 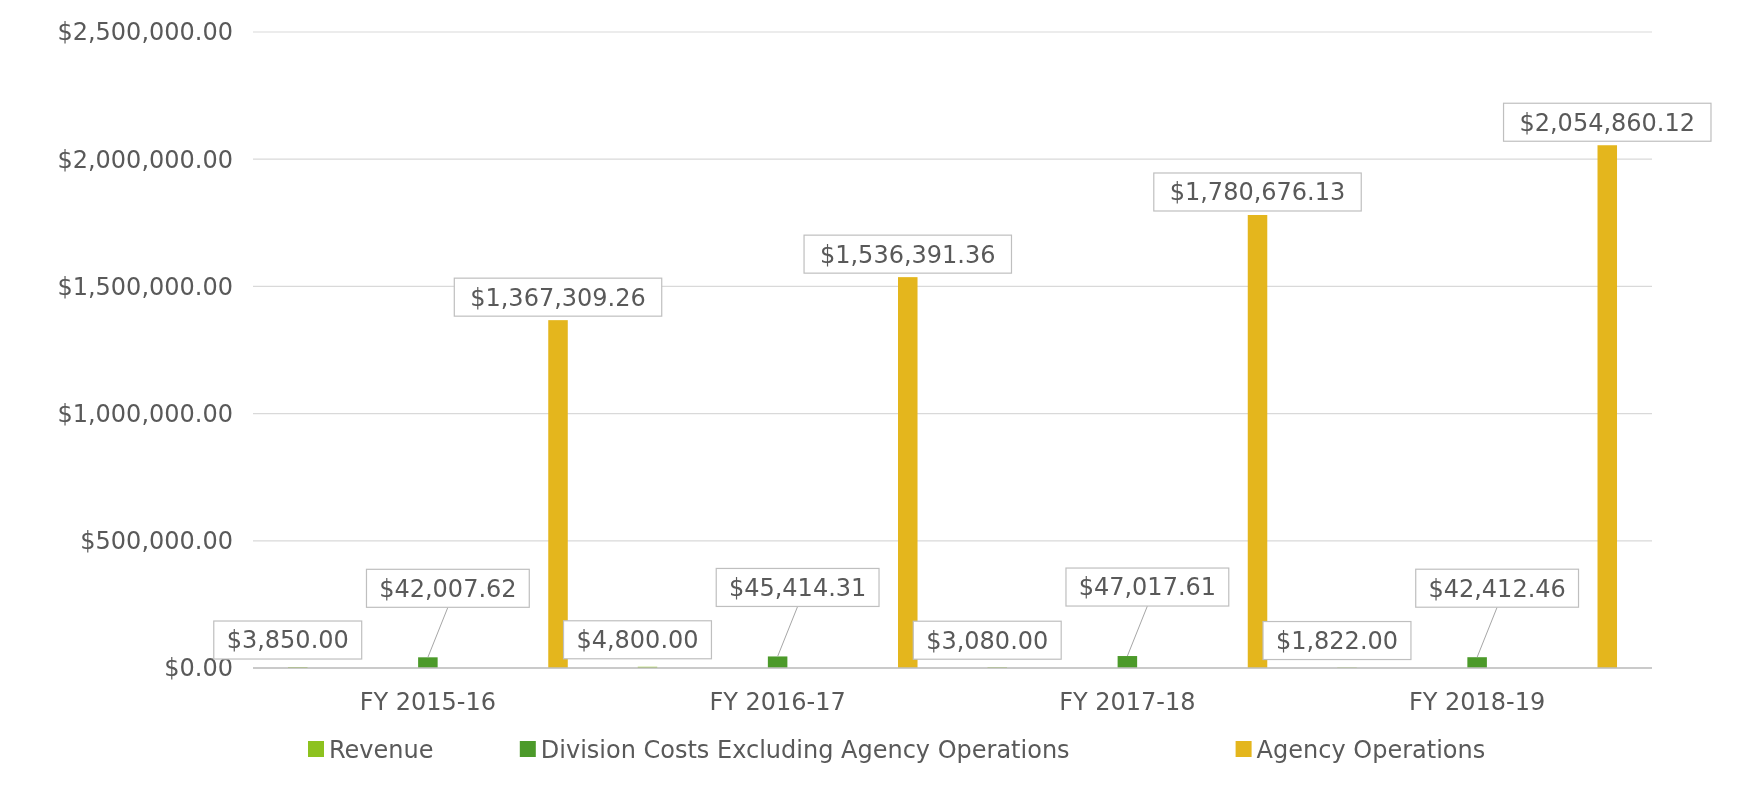 What do you see at coordinates (558, 297) in the screenshot?
I see `data-label: $1,367,309.26` at bounding box center [558, 297].